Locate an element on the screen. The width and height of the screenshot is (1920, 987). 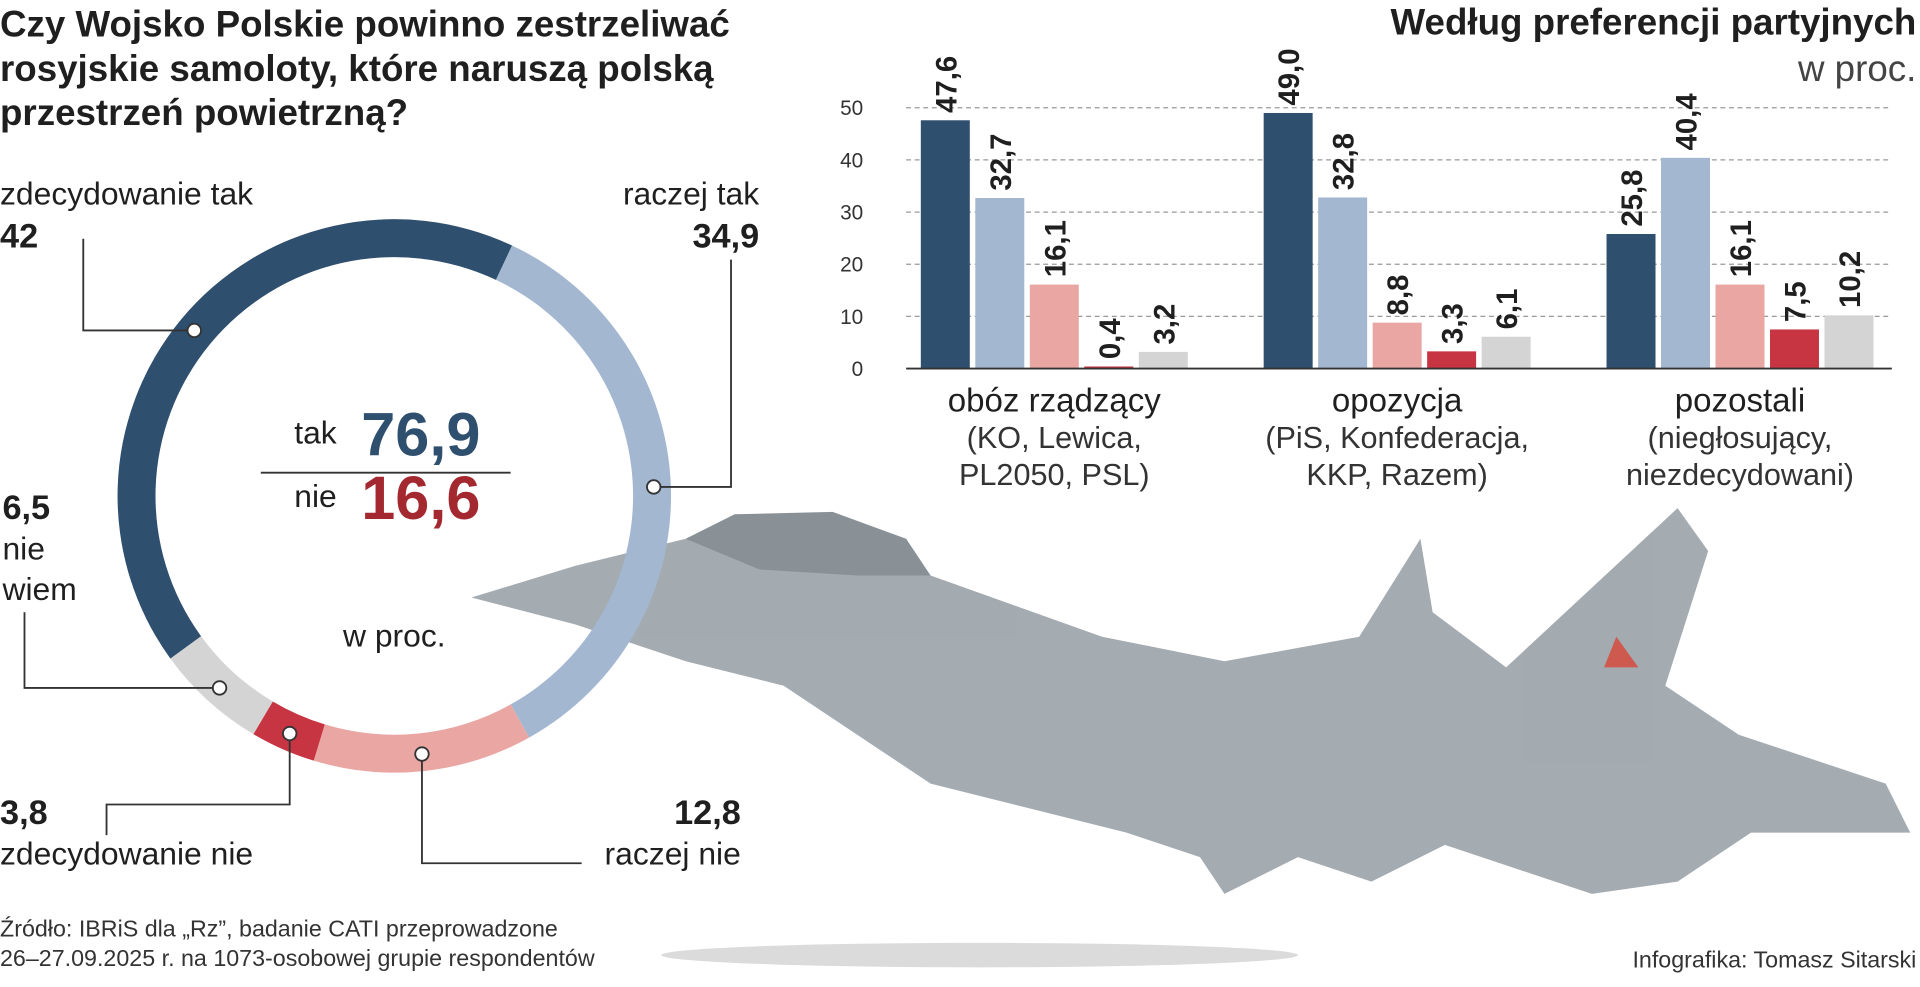
y-tick-label: 40 is located at coordinates (851, 160).